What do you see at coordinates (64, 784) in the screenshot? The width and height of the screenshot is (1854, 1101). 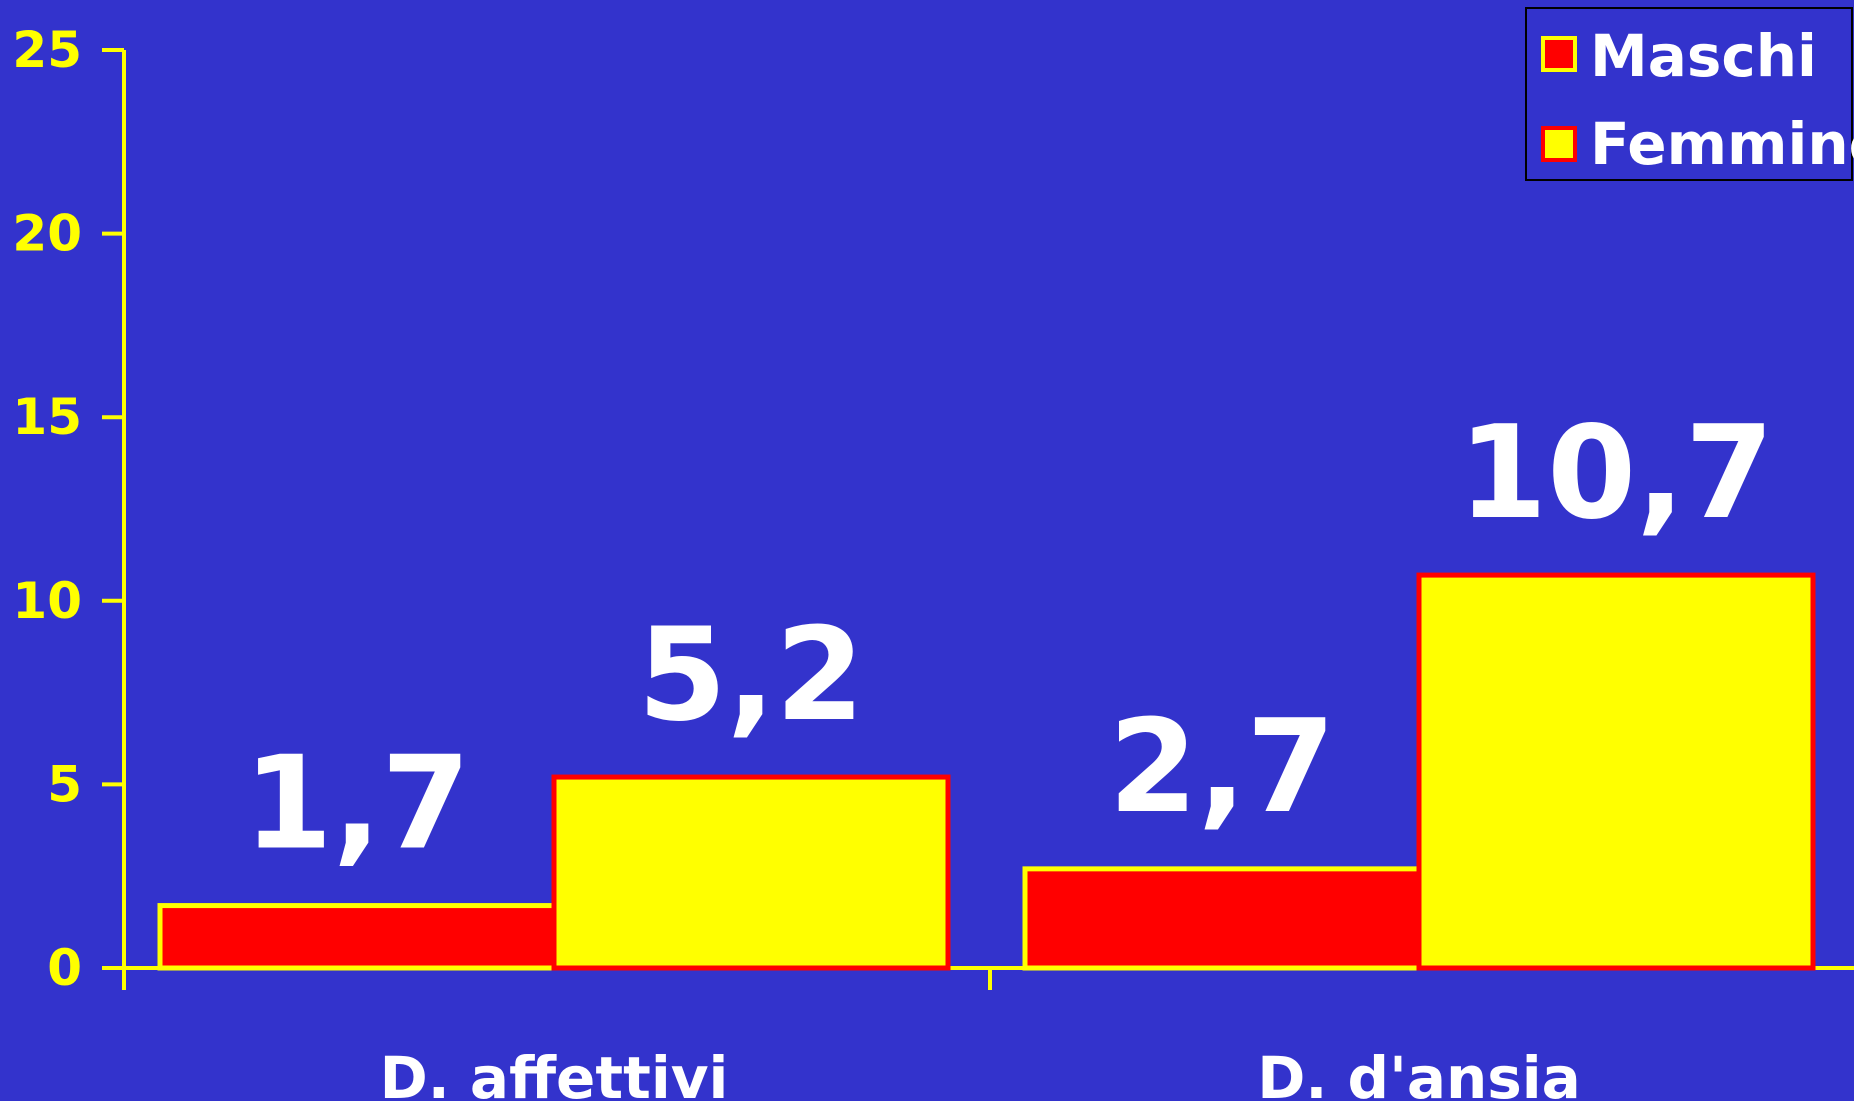 I see `y-tick-label-5: 5` at bounding box center [64, 784].